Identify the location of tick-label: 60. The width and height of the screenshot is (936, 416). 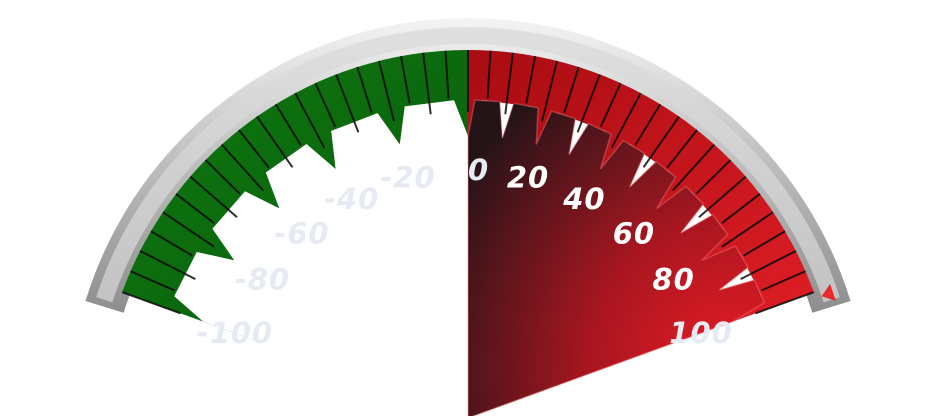
(634, 234).